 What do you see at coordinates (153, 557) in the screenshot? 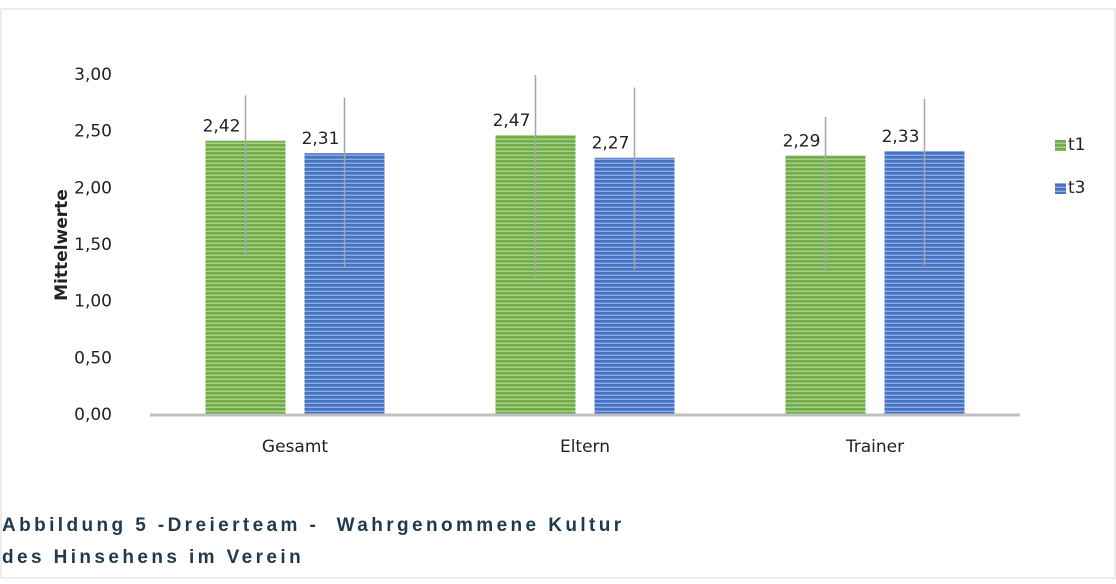
I see `caption: des Hinsehens im Verein` at bounding box center [153, 557].